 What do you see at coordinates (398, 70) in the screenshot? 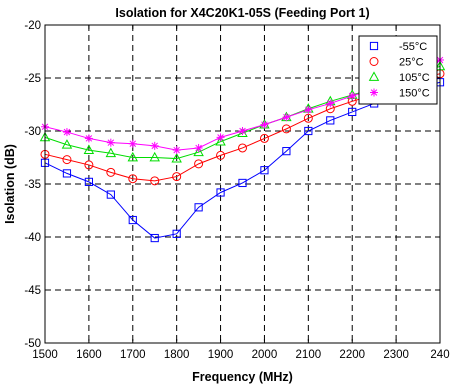
I see `legend: -55°C 25°C 105°C 150°C` at bounding box center [398, 70].